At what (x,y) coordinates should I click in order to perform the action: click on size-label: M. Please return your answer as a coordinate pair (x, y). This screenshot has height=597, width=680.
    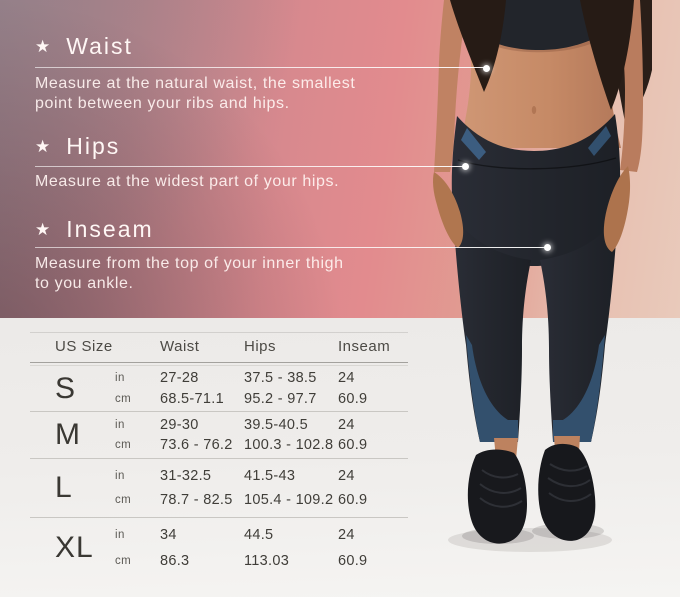
    Looking at the image, I should click on (68, 434).